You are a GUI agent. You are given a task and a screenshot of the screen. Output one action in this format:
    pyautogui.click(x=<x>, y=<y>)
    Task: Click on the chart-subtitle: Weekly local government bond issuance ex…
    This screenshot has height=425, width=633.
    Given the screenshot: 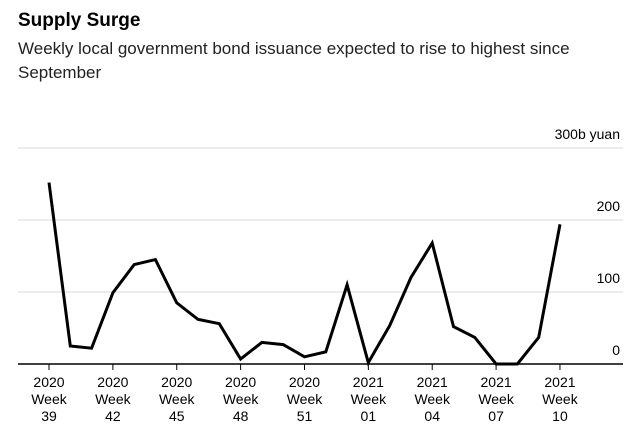 What is the action you would take?
    pyautogui.click(x=294, y=60)
    